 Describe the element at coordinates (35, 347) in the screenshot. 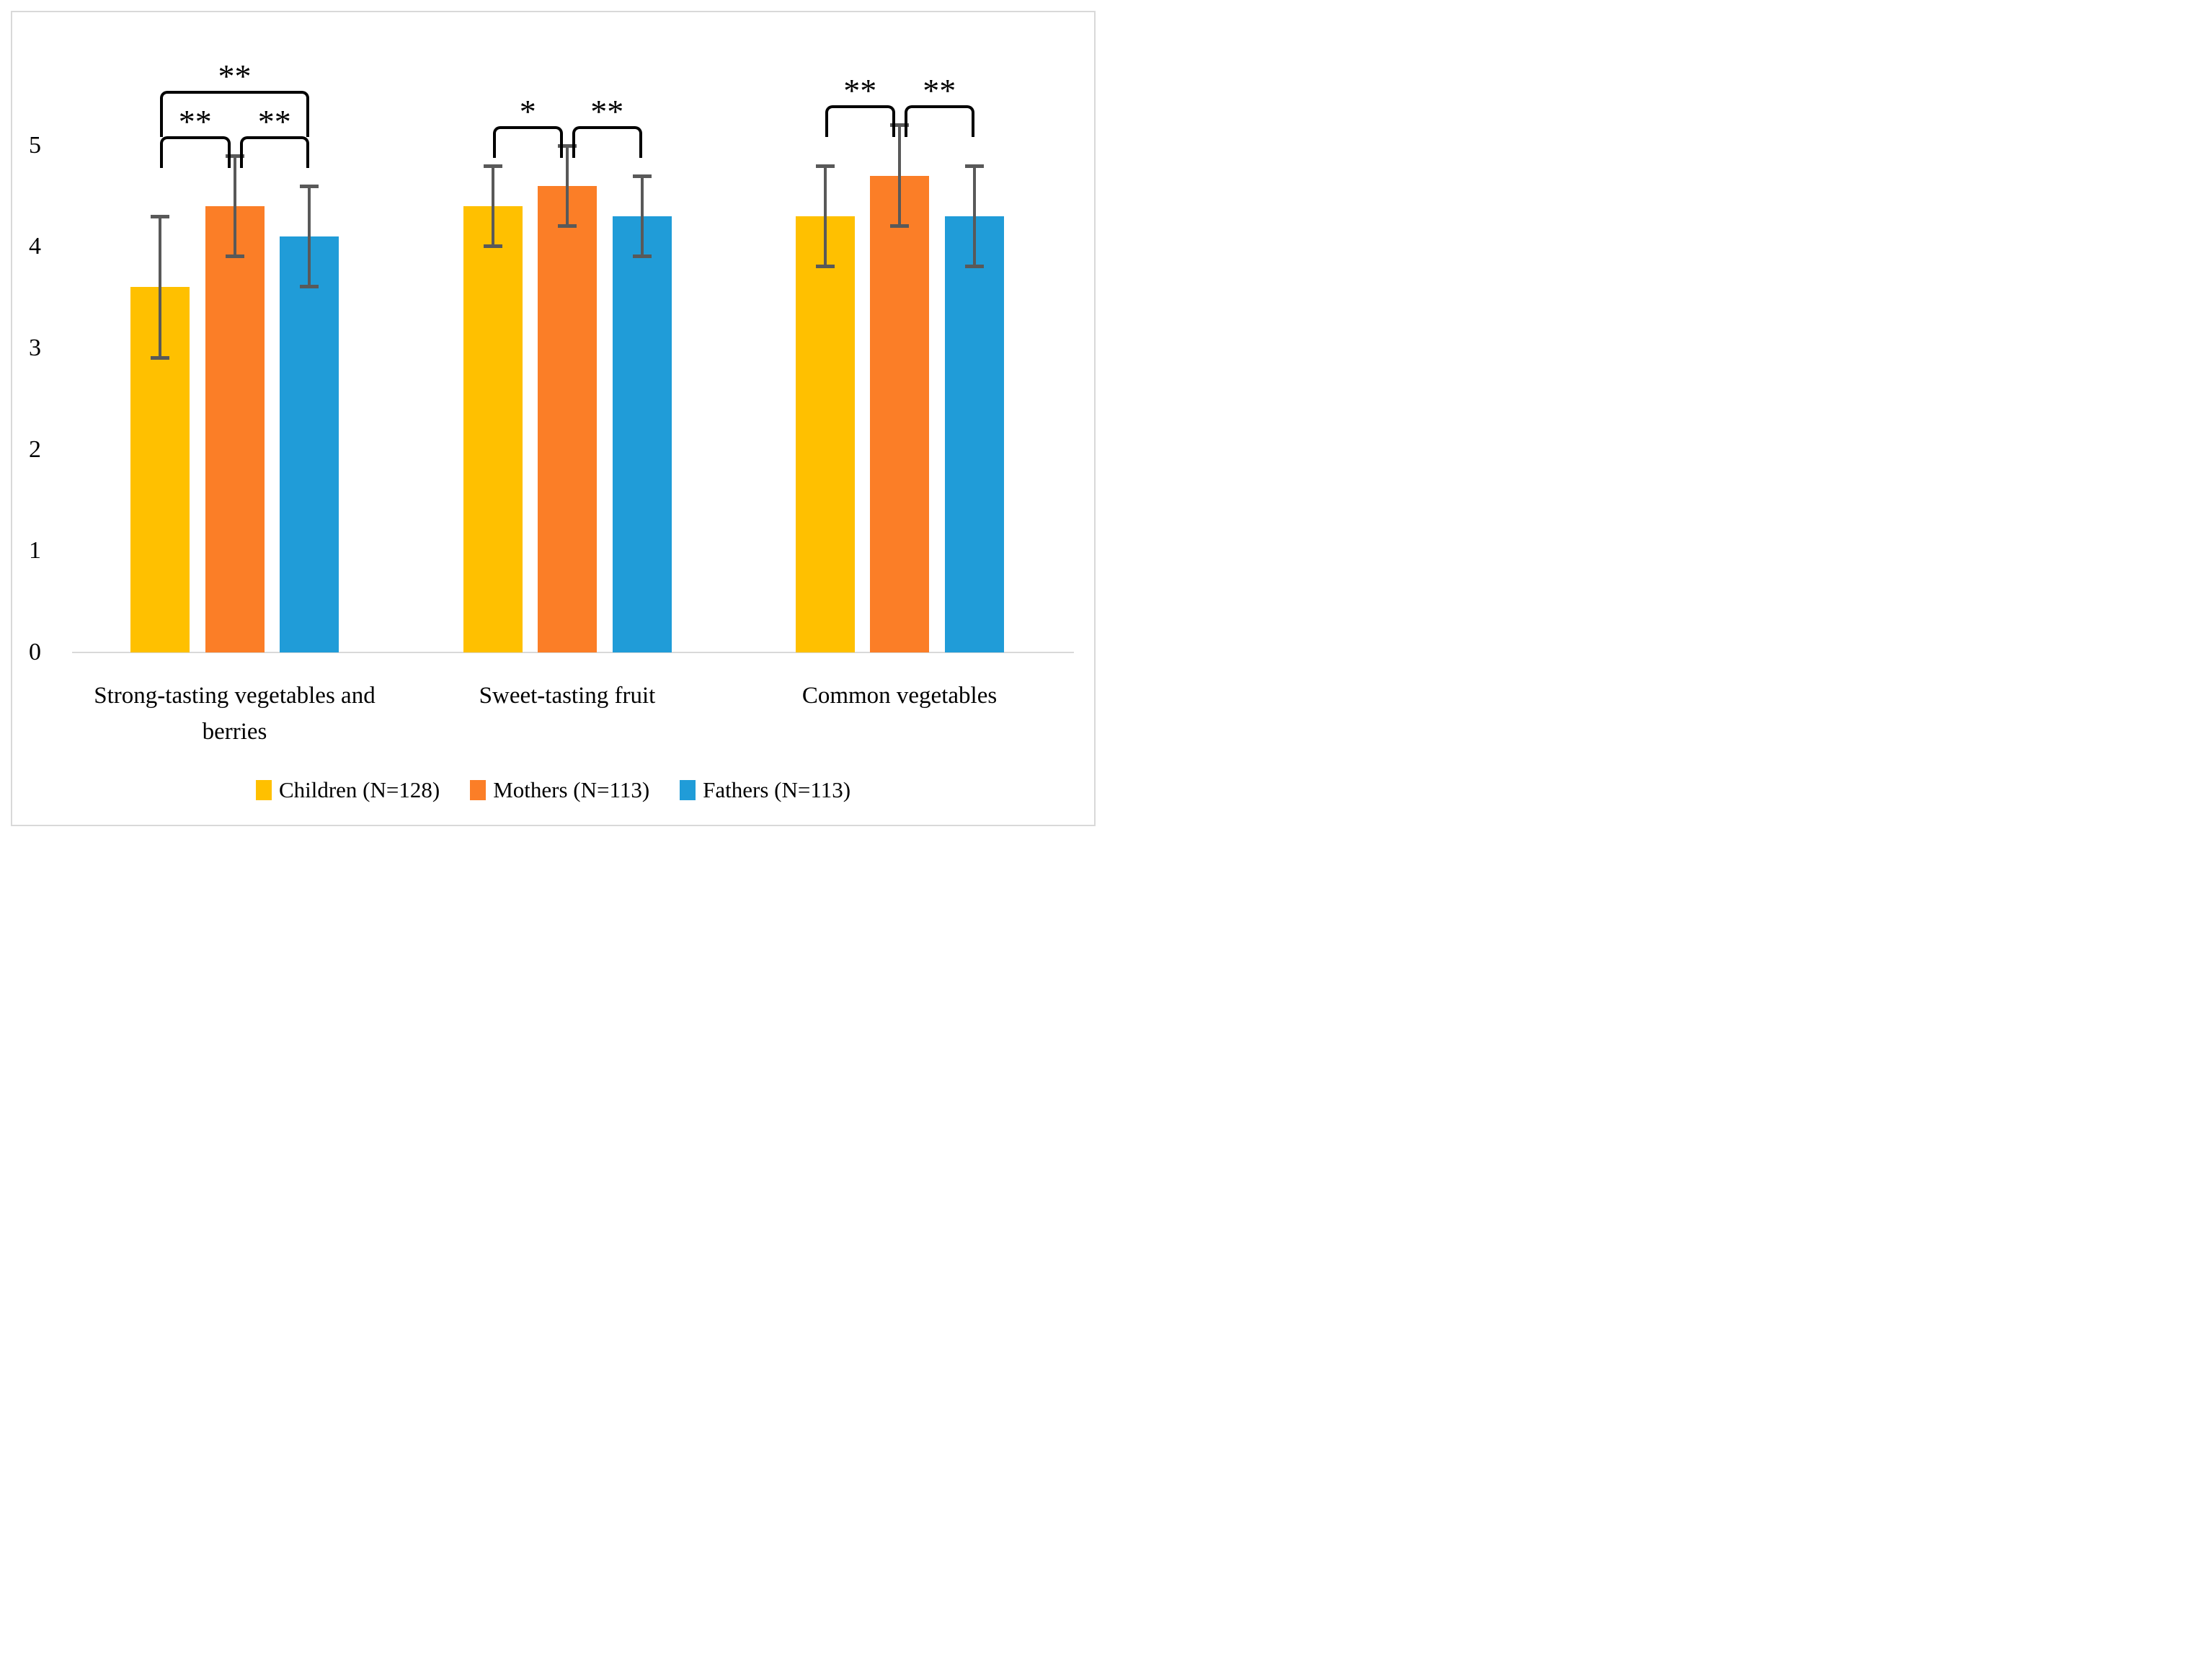

I see `y-tick-label: 3` at that location.